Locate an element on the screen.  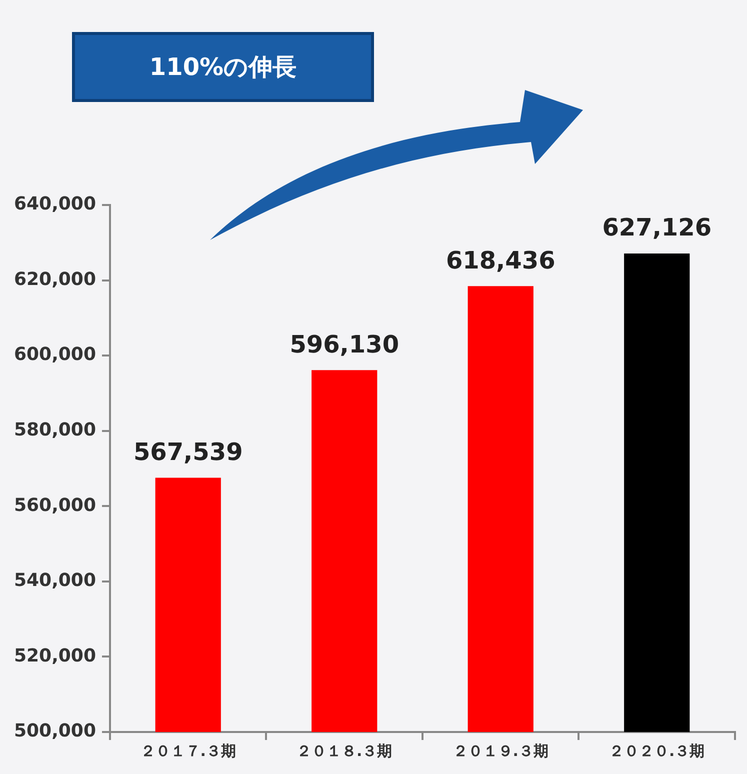
y-tick-label: 520,000 is located at coordinates (55, 655).